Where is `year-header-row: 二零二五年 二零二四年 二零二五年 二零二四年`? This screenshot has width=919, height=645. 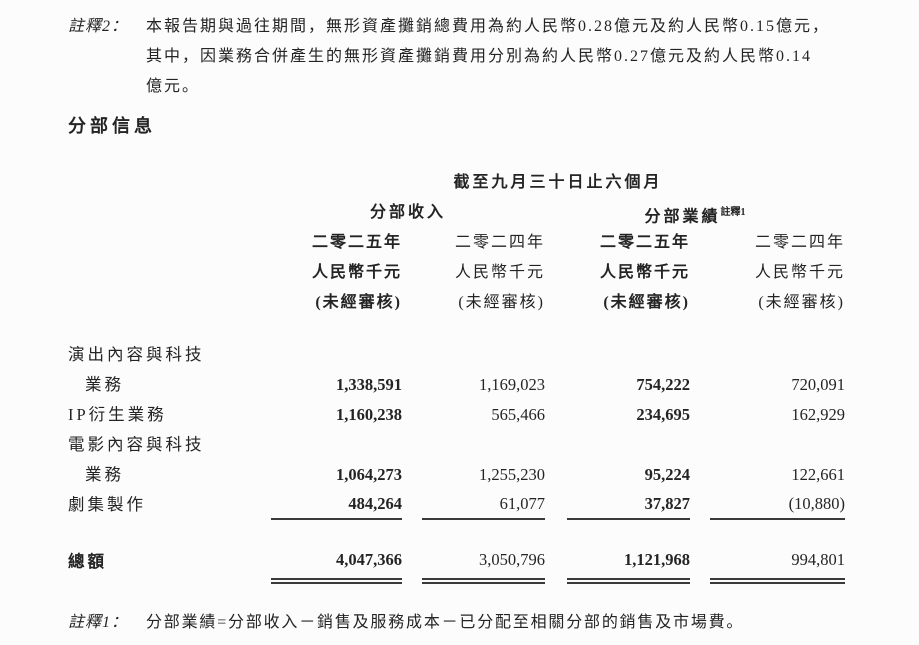
year-header-row: 二零二五年 二零二四年 二零二五年 二零二四年 is located at coordinates (456, 243).